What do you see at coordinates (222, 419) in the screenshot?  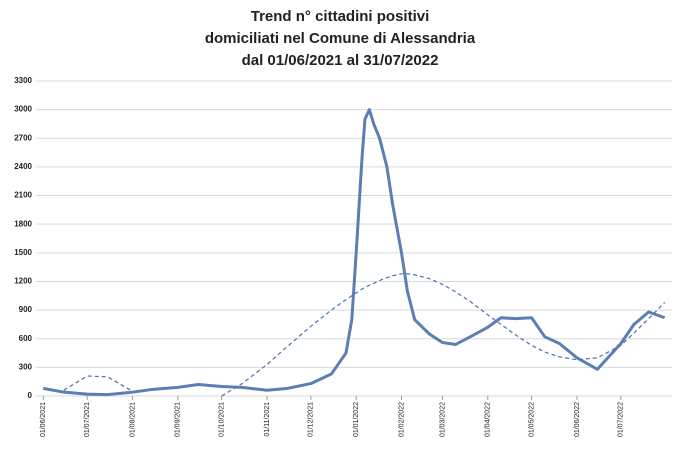 I see `x-tick-label: 01/10/2021` at bounding box center [222, 419].